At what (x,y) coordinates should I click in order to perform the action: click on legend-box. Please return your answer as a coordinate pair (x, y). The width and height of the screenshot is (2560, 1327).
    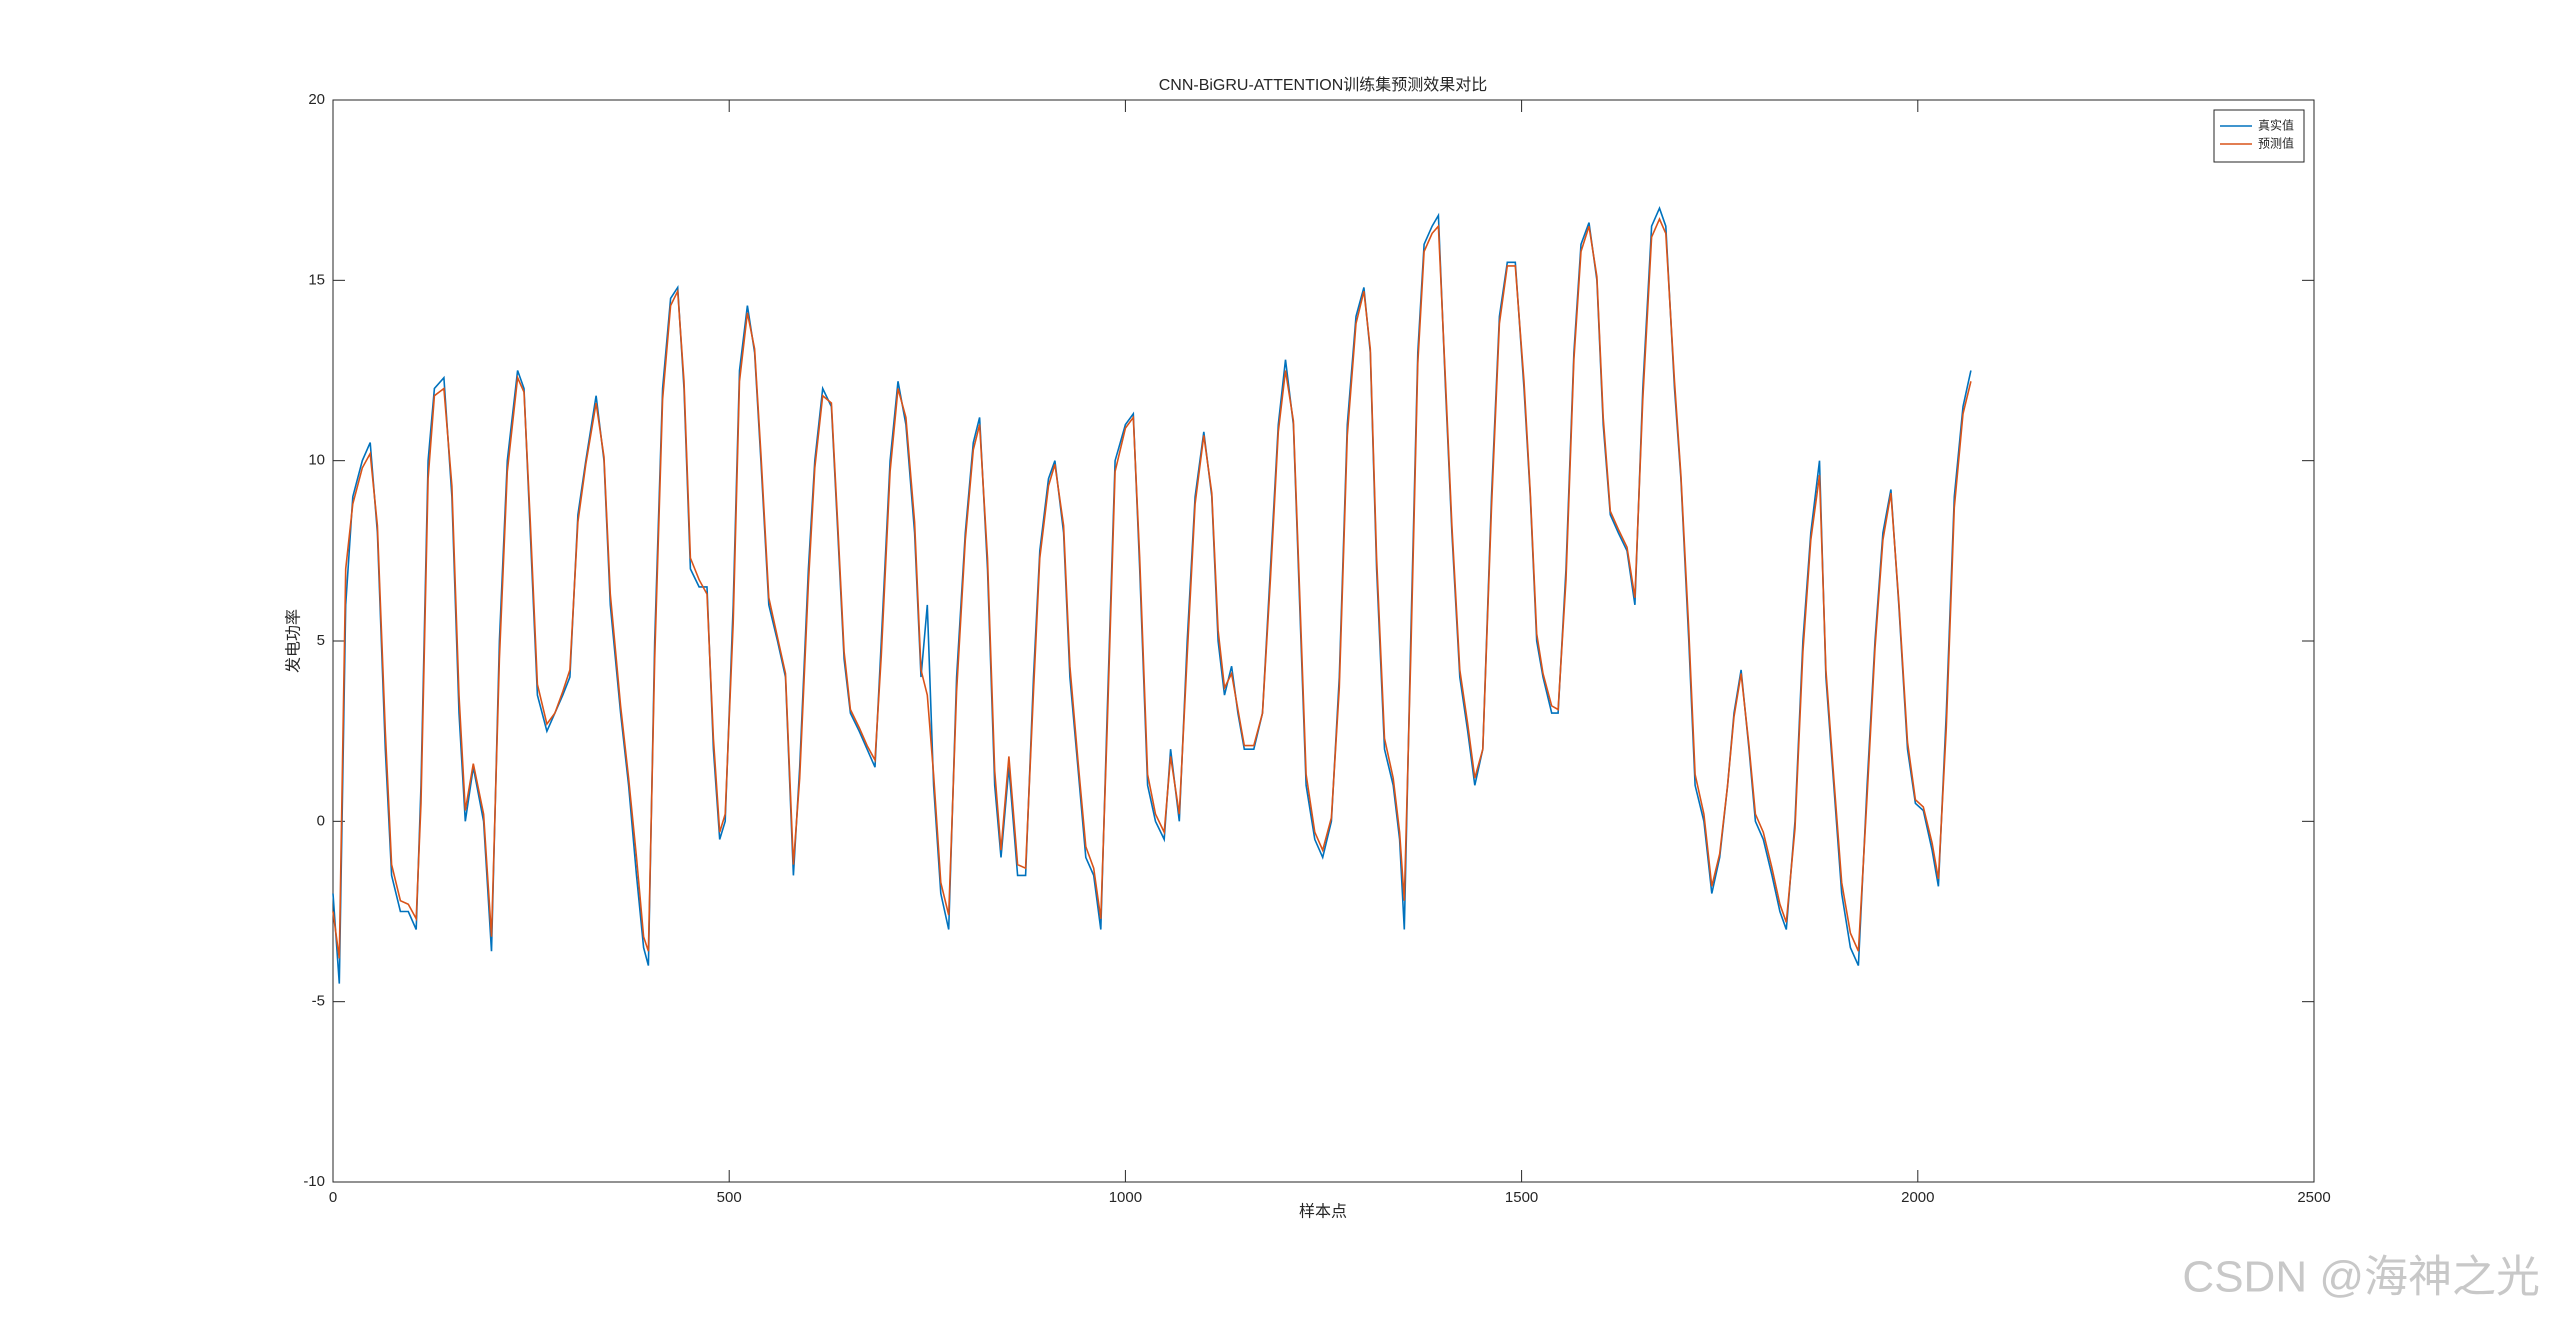
    Looking at the image, I should click on (2259, 136).